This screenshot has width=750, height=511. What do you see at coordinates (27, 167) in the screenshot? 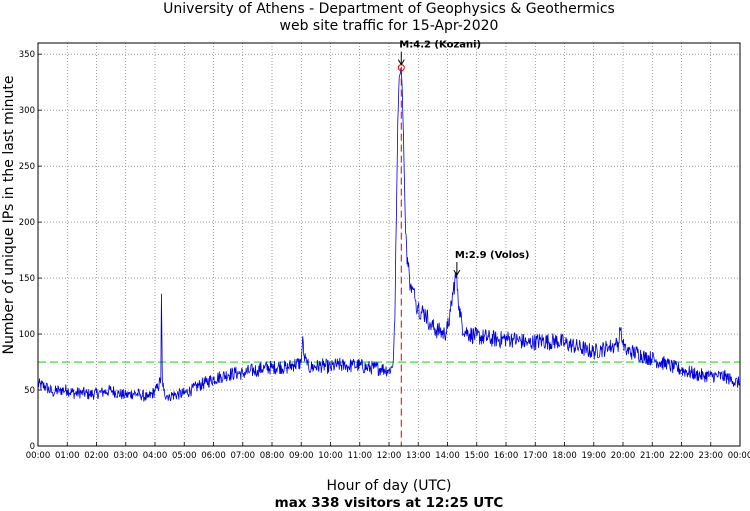
I see `y-tick-label: 250` at bounding box center [27, 167].